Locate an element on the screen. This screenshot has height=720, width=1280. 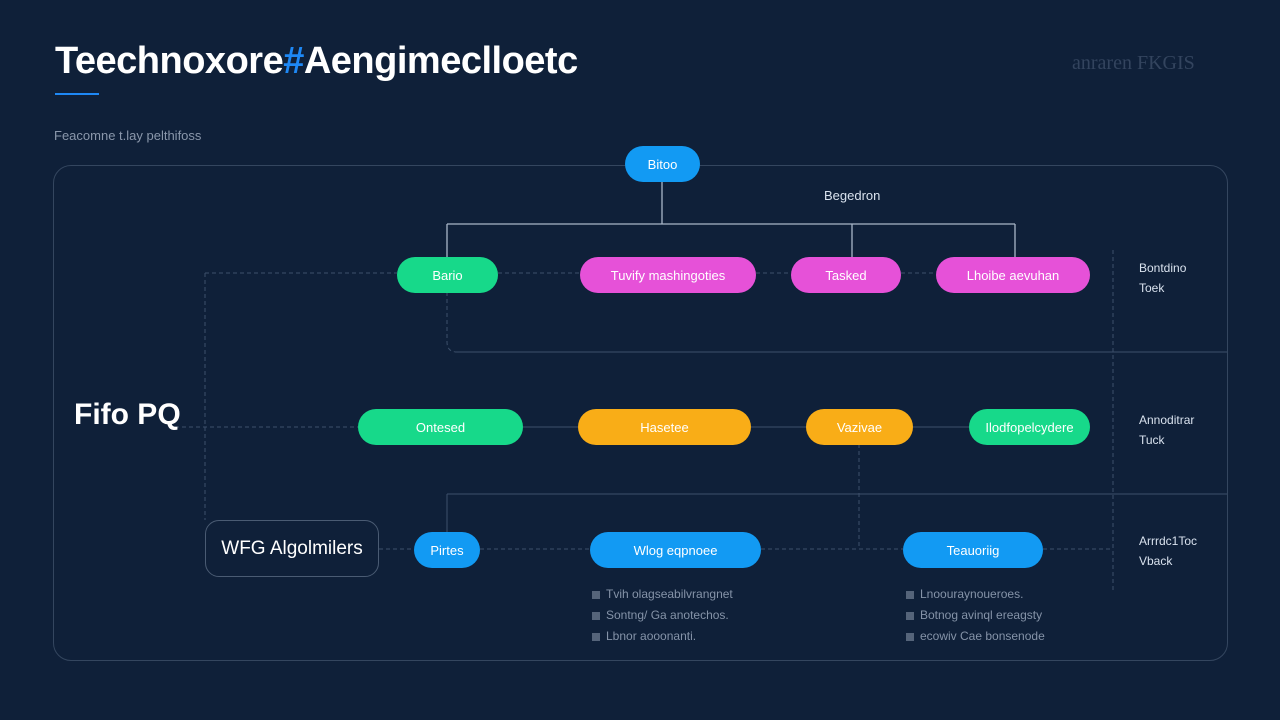
side-label: Bontdino Toek is located at coordinates (1163, 278).